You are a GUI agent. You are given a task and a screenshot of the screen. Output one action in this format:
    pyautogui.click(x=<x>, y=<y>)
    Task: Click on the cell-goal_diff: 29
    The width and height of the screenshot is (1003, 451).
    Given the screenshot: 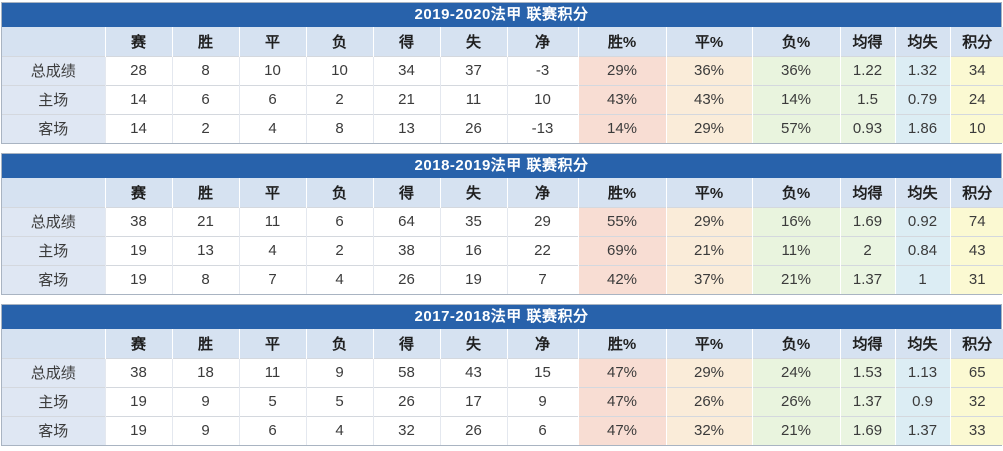 What is the action you would take?
    pyautogui.click(x=542, y=221)
    